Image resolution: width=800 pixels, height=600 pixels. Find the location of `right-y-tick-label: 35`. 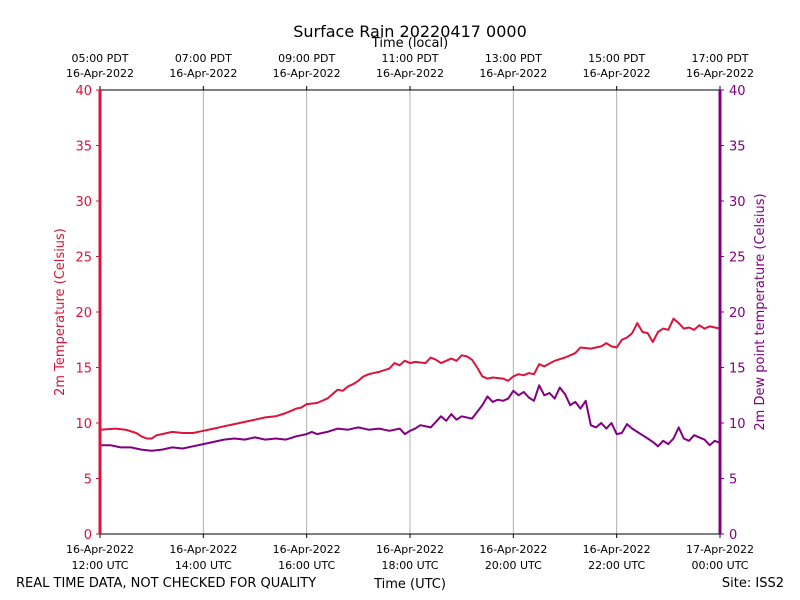

right-y-tick-label: 35 is located at coordinates (737, 147).